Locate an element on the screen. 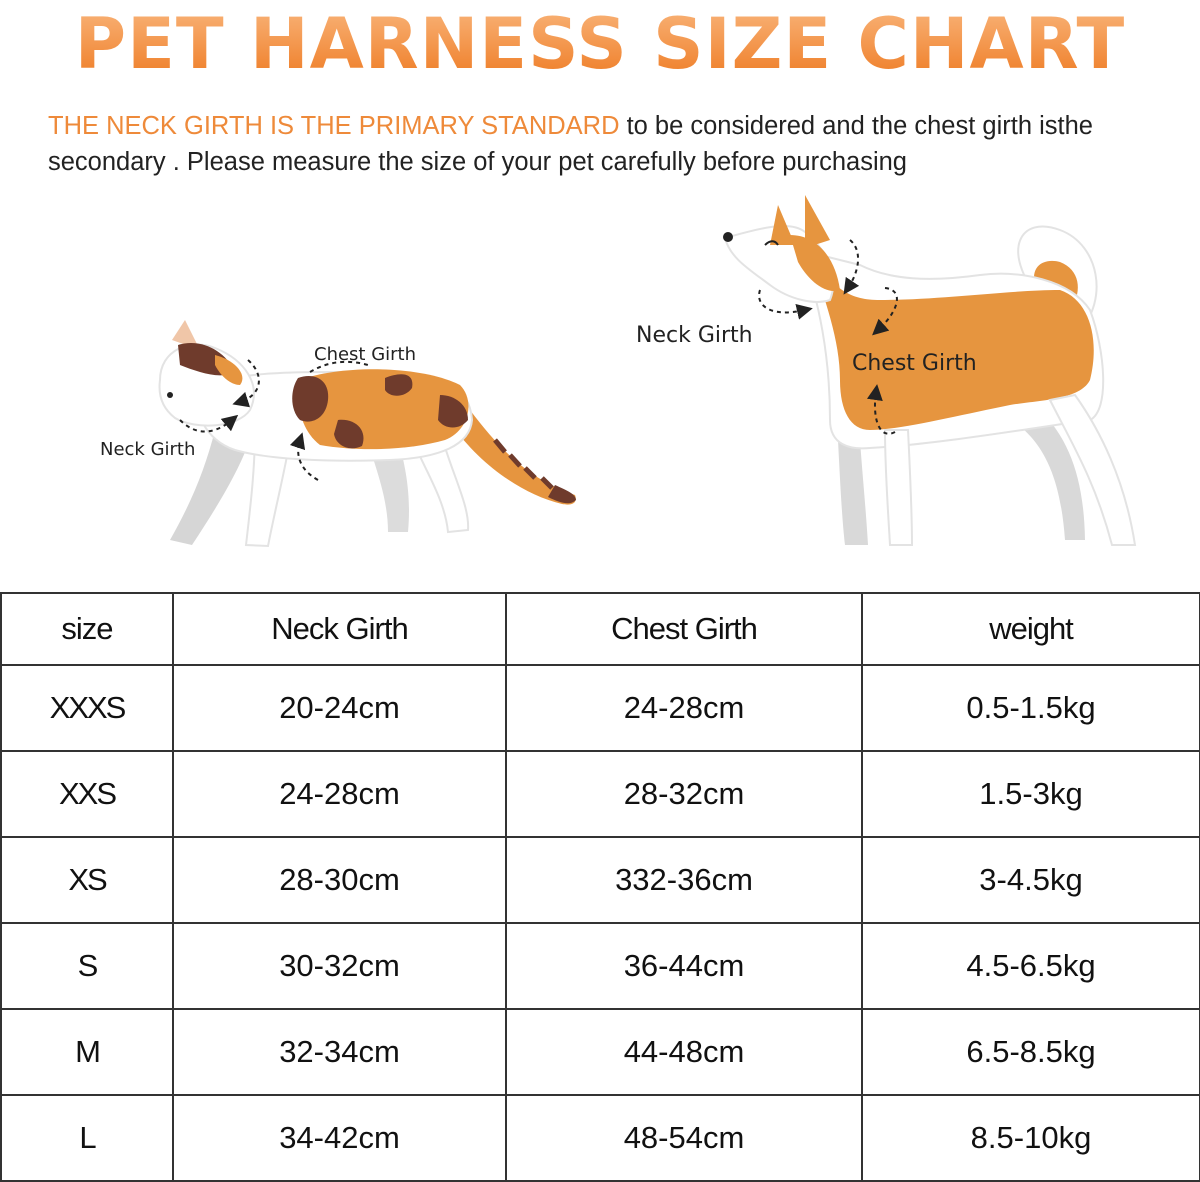  weight-cell: 3-4.5kg is located at coordinates (1030, 880).